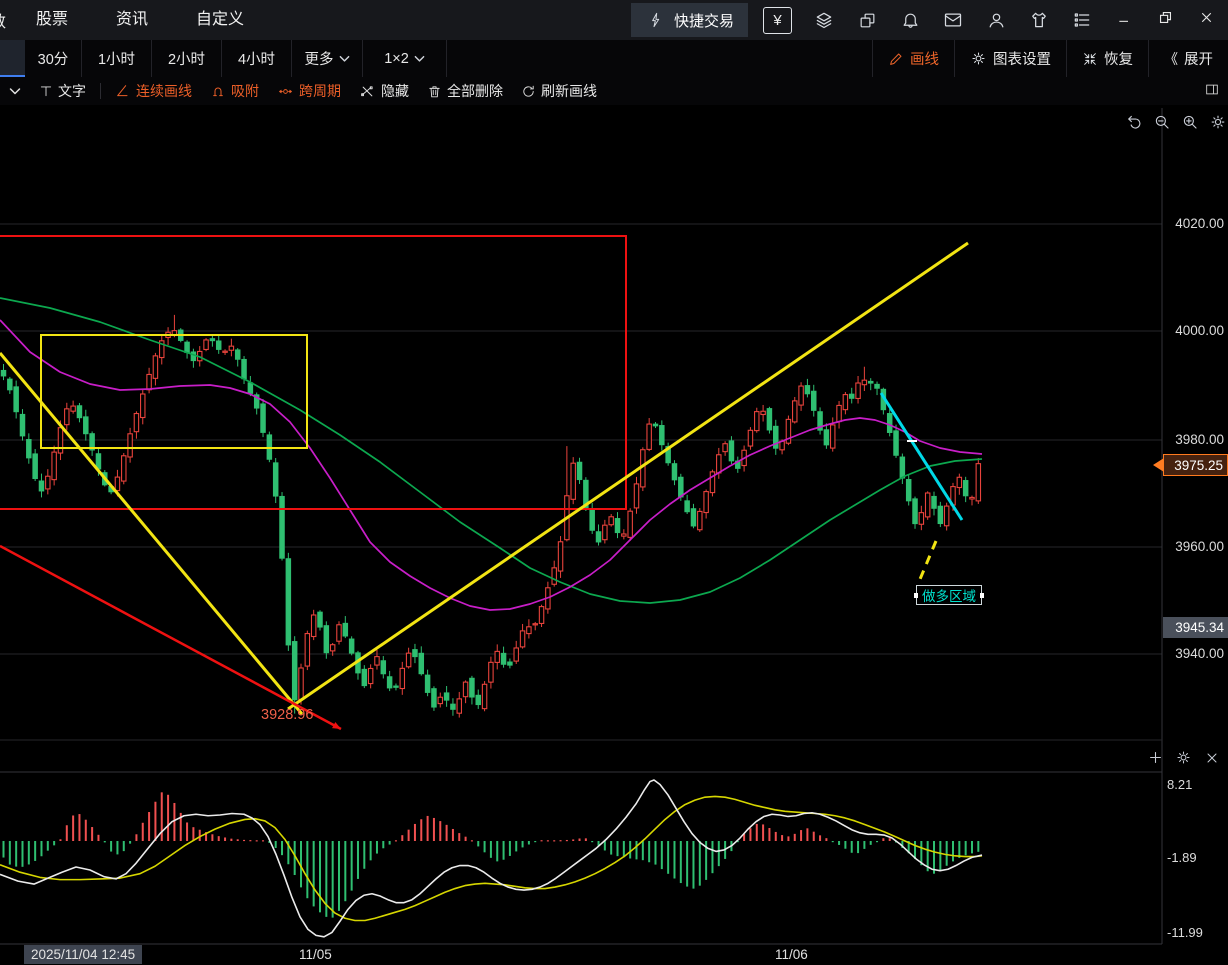 This screenshot has height=965, width=1228. What do you see at coordinates (1175, 121) in the screenshot?
I see `chart-zoom-tools` at bounding box center [1175, 121].